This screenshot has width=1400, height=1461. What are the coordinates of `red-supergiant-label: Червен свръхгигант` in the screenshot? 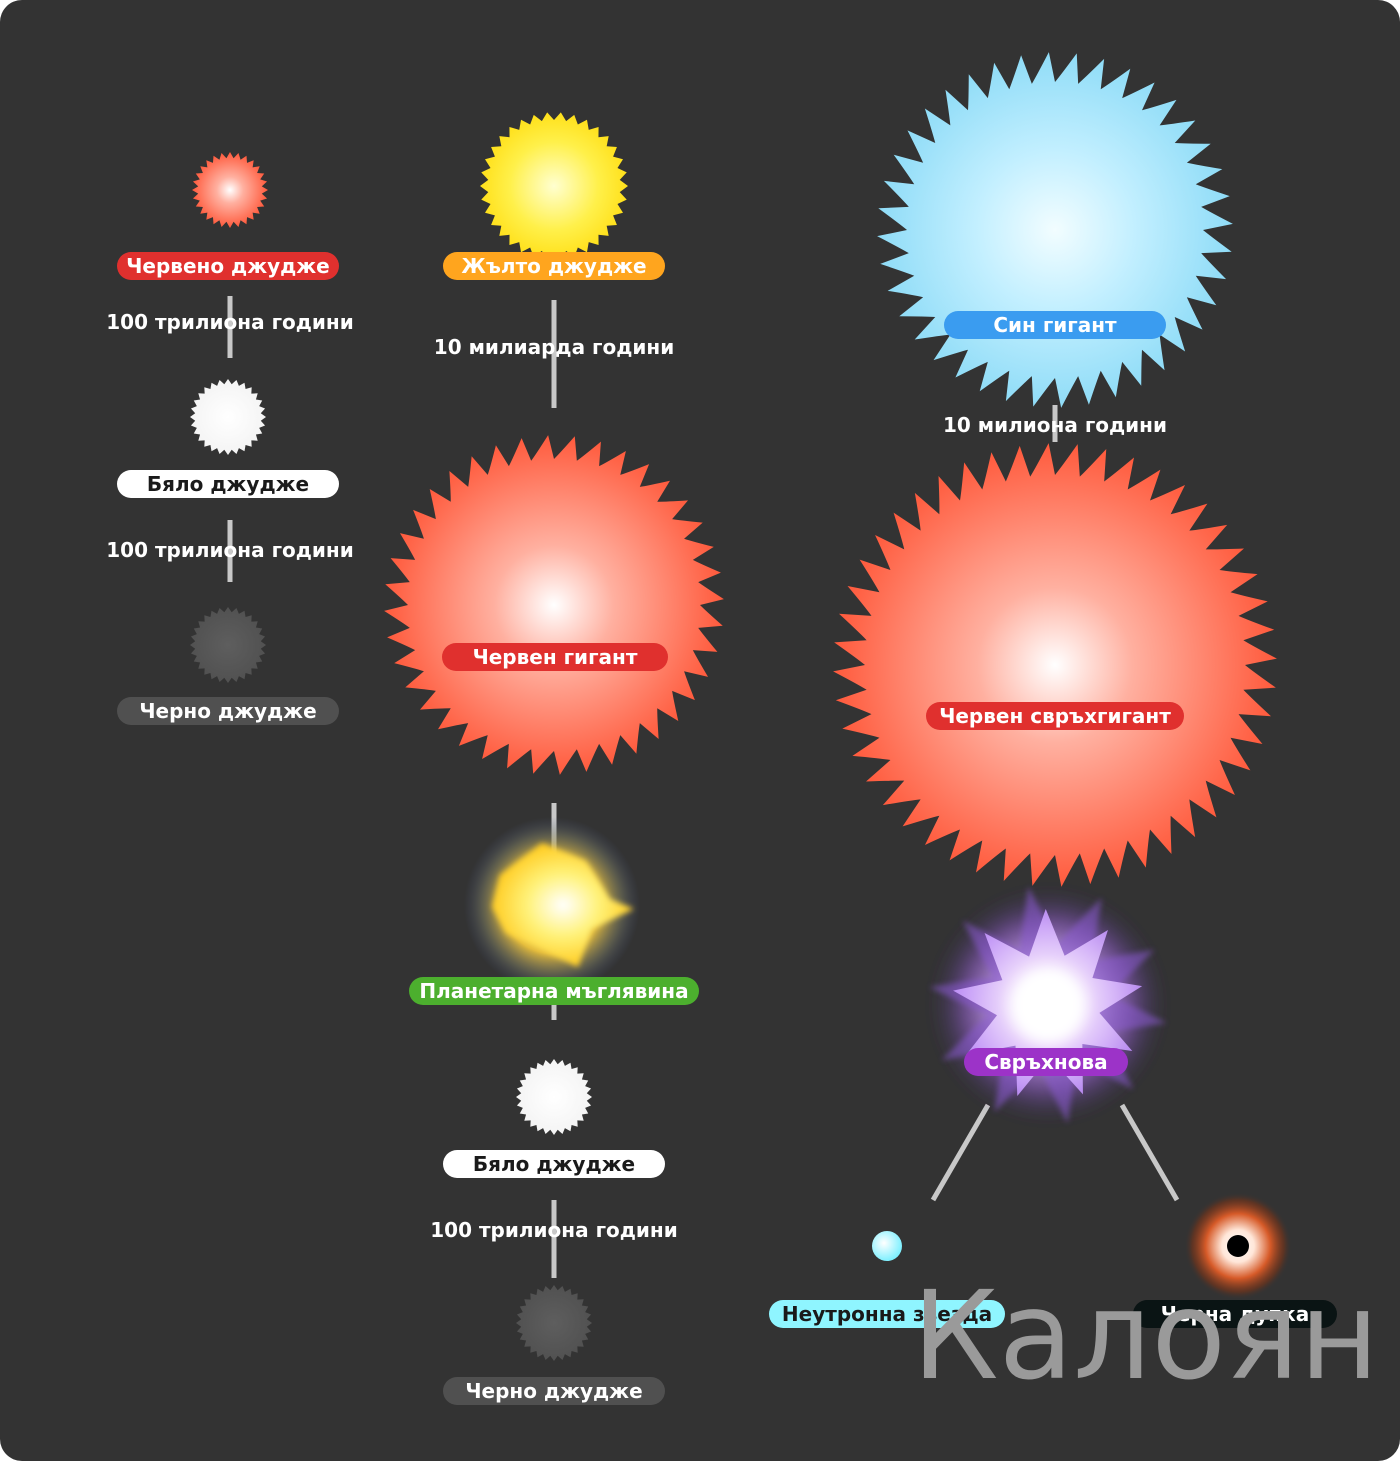 It's located at (1055, 716).